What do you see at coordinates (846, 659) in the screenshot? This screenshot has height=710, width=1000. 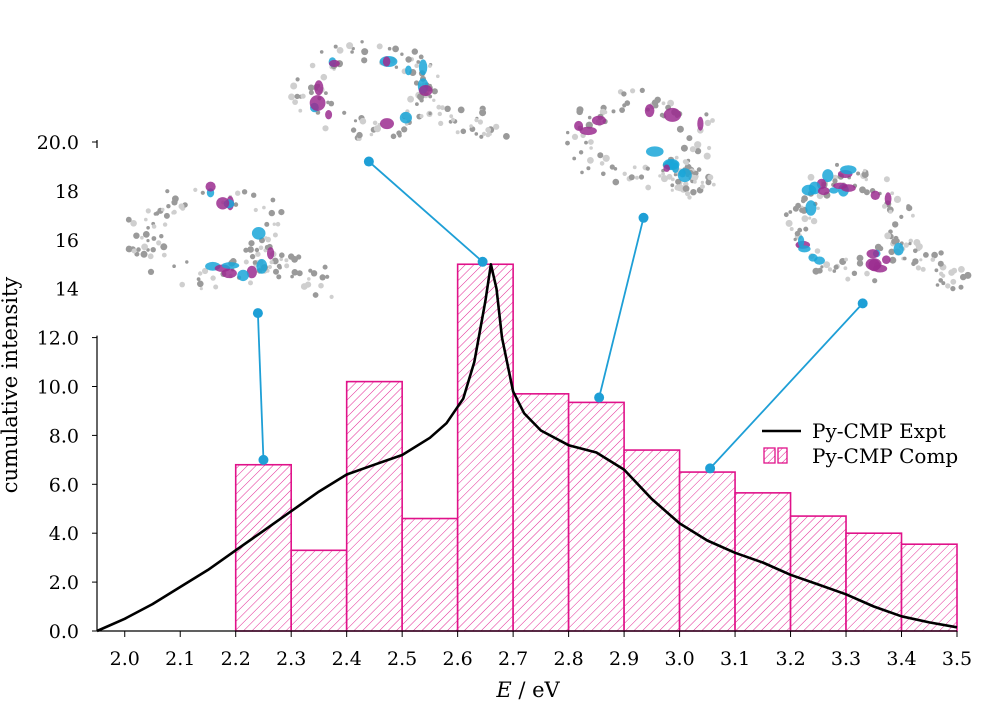 I see `x-tick-label-13: 3.3` at bounding box center [846, 659].